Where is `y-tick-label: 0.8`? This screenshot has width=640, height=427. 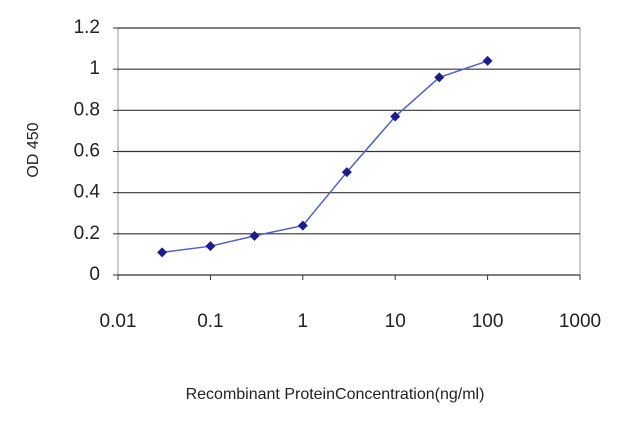
y-tick-label: 0.8 is located at coordinates (87, 109).